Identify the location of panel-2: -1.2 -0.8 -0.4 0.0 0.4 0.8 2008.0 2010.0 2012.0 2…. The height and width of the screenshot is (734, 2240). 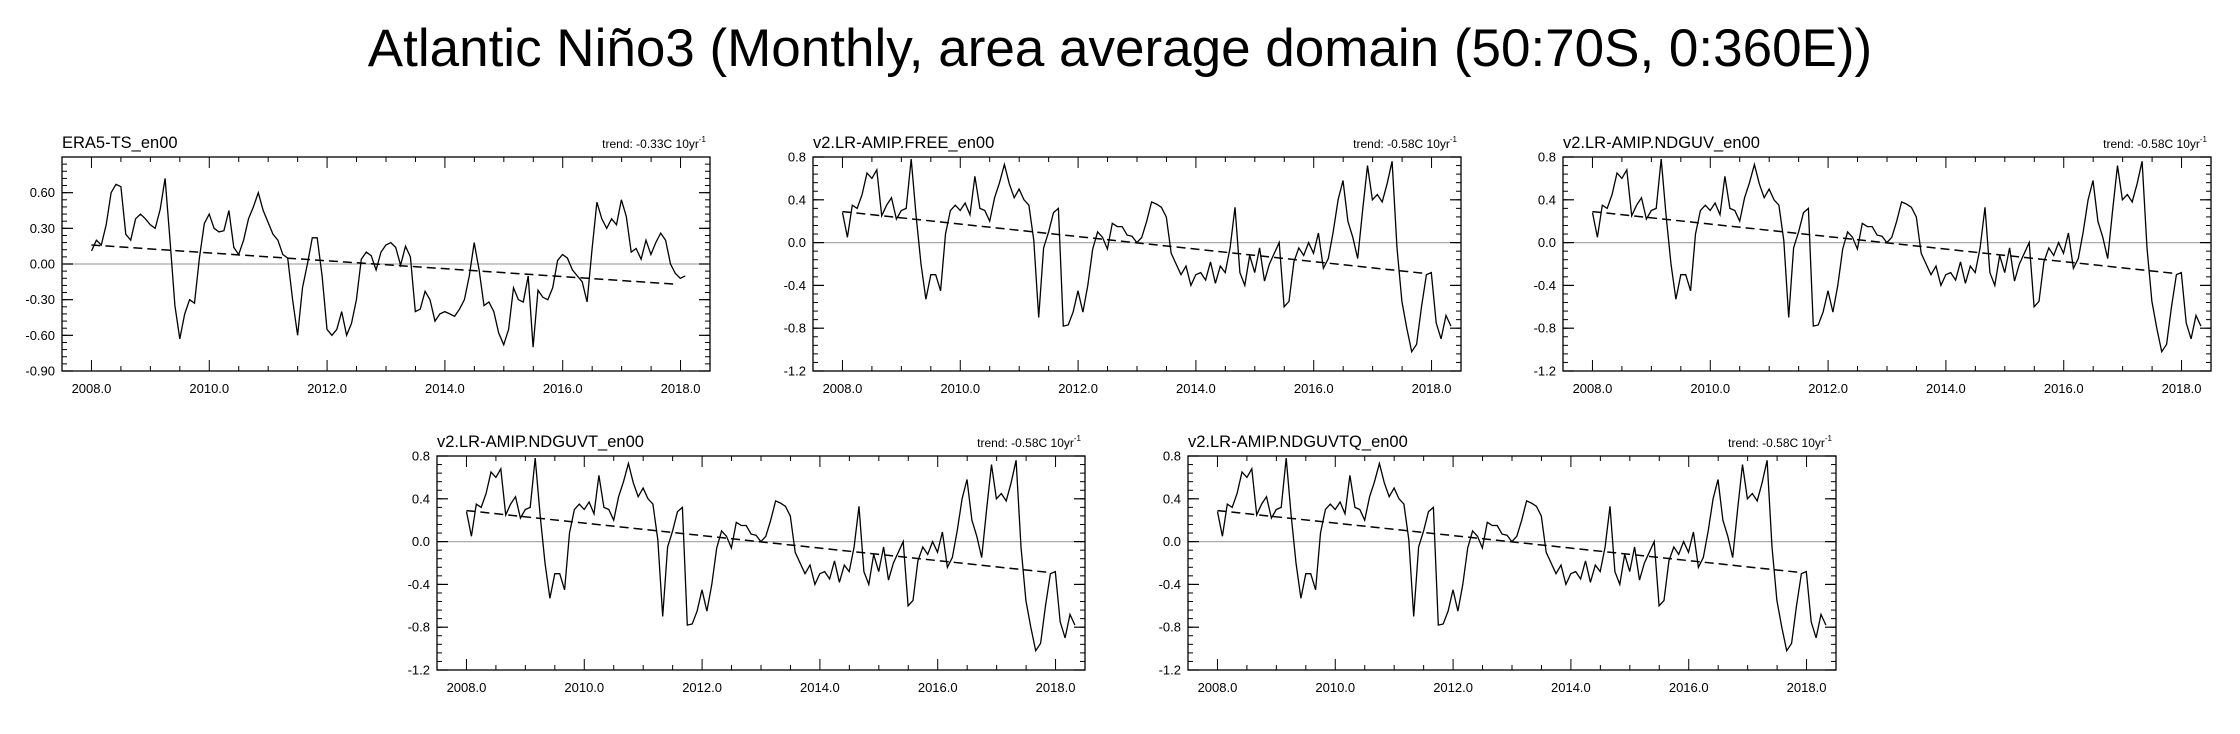
(1873, 265).